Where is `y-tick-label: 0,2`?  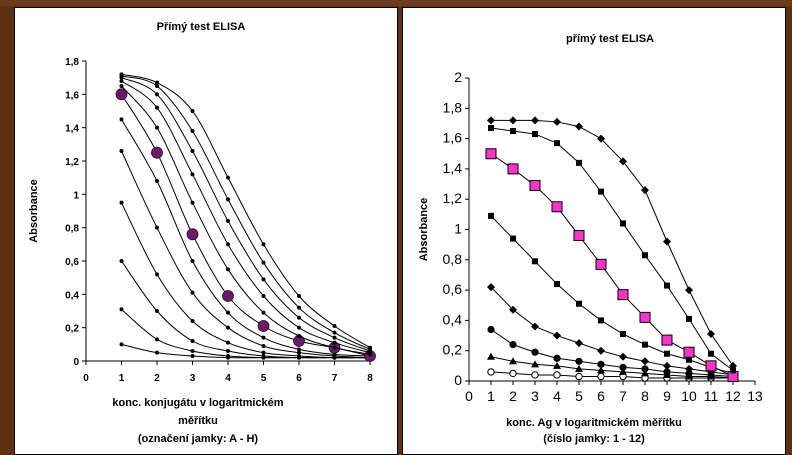
y-tick-label: 0,2 is located at coordinates (72, 329).